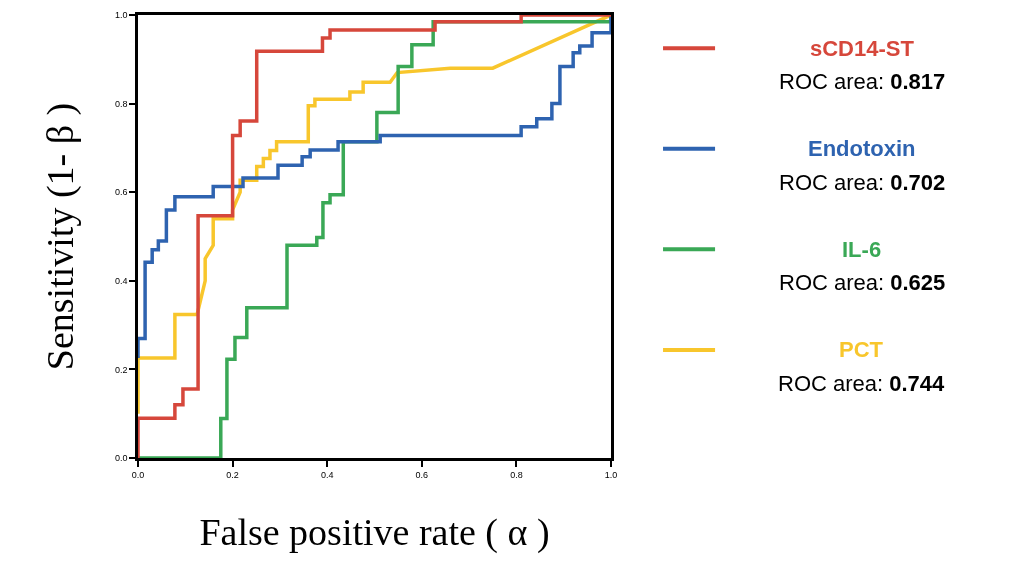 The width and height of the screenshot is (1020, 576). Describe the element at coordinates (862, 383) in the screenshot. I see `text: ROC area: 0.744` at that location.